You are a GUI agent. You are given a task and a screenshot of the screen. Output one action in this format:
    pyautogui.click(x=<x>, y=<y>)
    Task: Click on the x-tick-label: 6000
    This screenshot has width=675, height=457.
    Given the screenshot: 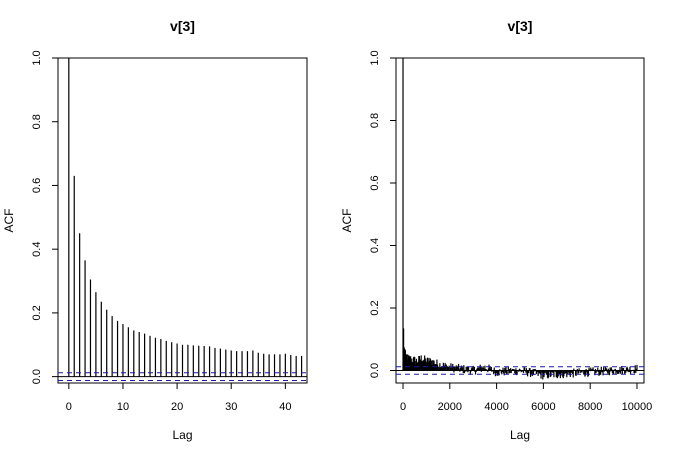 What is the action you would take?
    pyautogui.click(x=543, y=407)
    